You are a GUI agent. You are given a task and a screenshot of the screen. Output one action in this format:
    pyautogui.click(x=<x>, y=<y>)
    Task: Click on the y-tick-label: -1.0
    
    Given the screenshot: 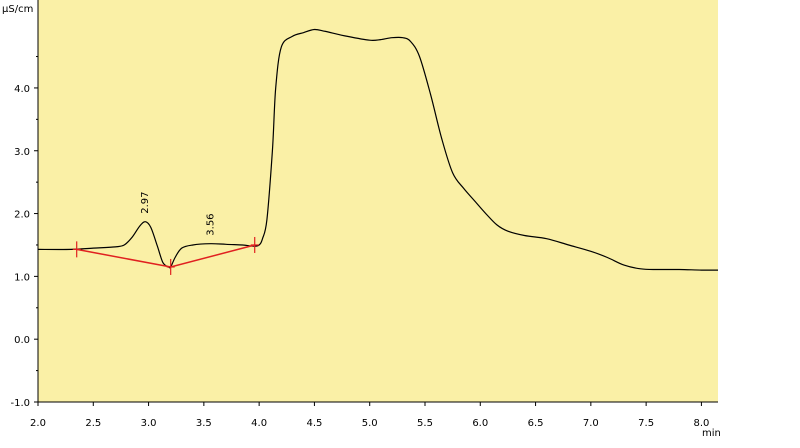 What is the action you would take?
    pyautogui.click(x=20, y=403)
    